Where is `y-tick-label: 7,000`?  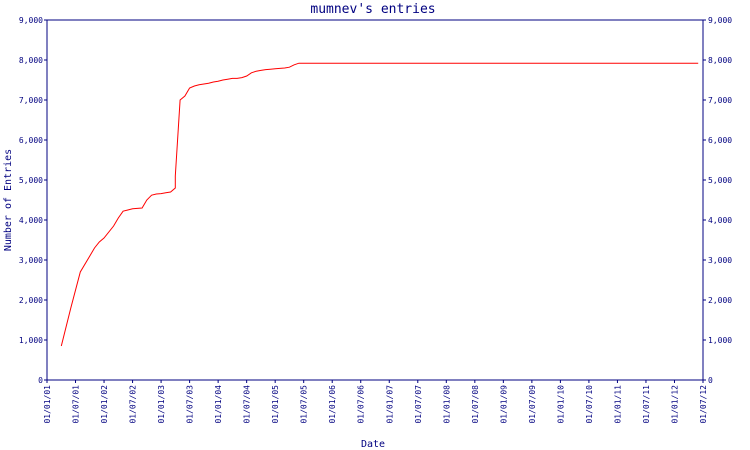 y-tick-label: 7,000 is located at coordinates (31, 100).